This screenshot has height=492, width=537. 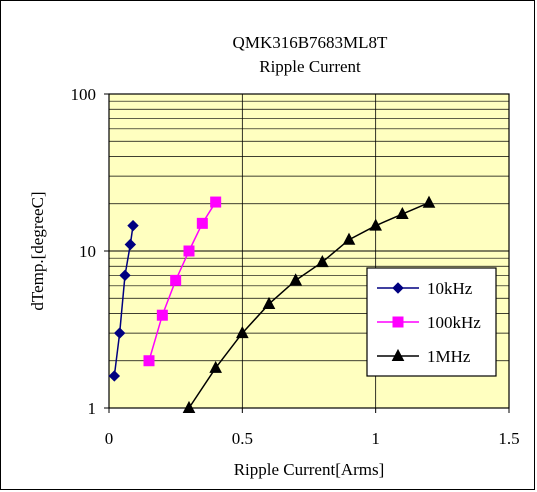 What do you see at coordinates (87, 251) in the screenshot?
I see `y-tick-label: 10` at bounding box center [87, 251].